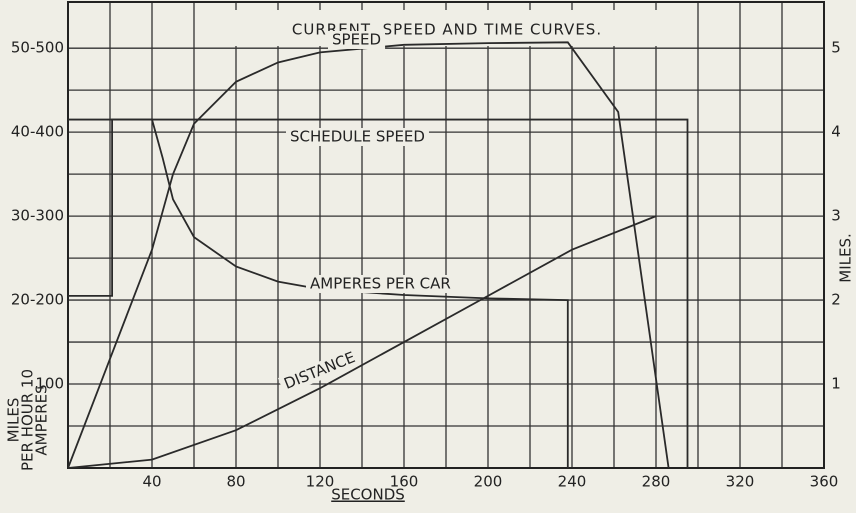  I want to click on x-tick-label: 360, so click(824, 482).